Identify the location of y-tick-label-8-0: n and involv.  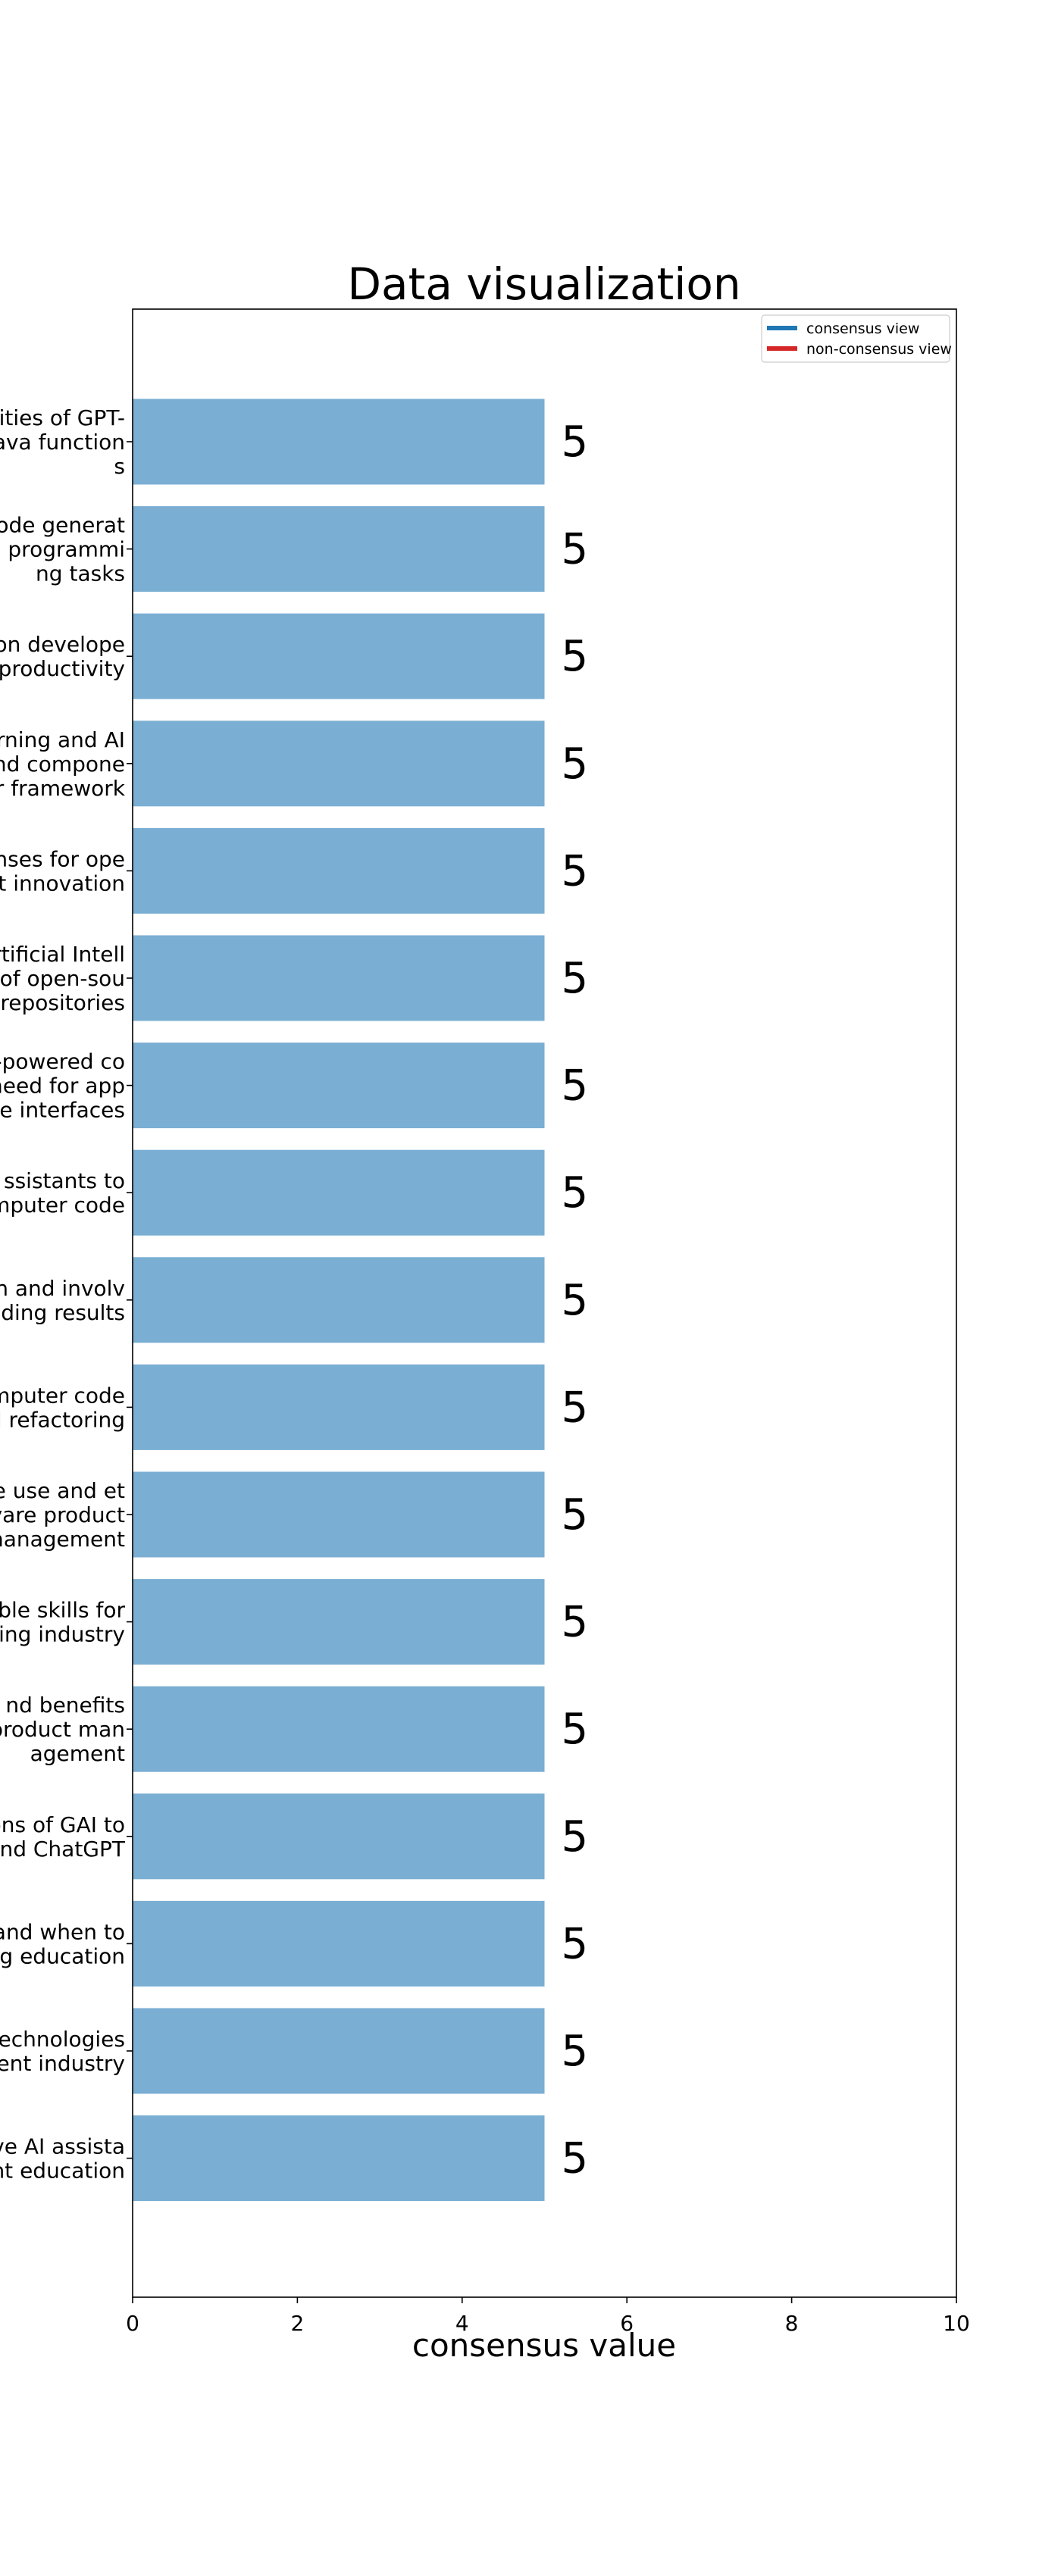
(62, 1288).